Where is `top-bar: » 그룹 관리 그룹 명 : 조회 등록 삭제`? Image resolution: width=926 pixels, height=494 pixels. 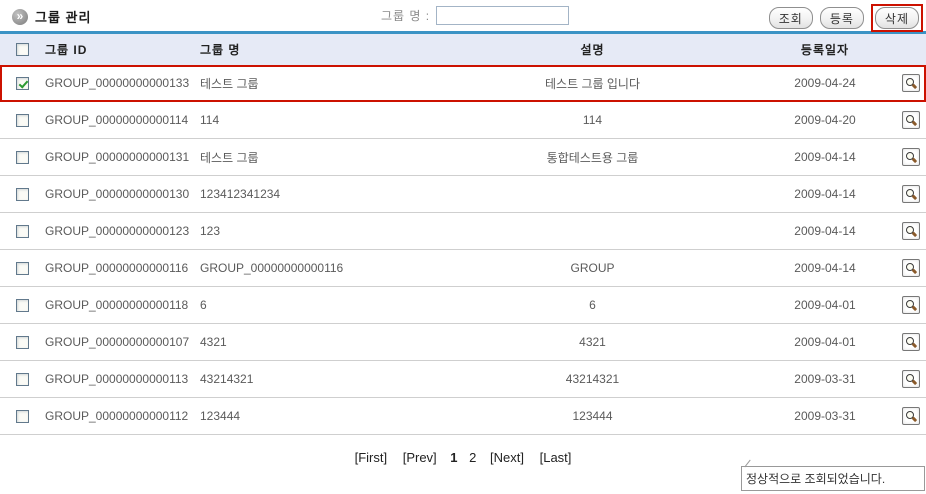 top-bar: » 그룹 관리 그룹 명 : 조회 등록 삭제 is located at coordinates (463, 16).